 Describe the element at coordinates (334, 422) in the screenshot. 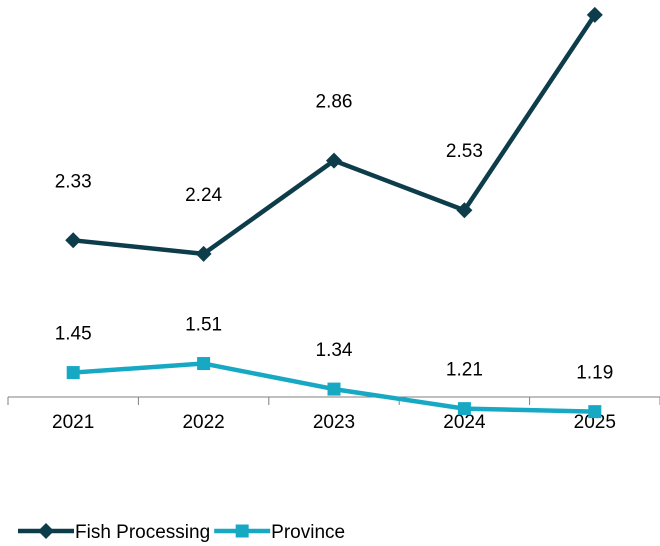

I see `x-tick-label: 2023` at that location.